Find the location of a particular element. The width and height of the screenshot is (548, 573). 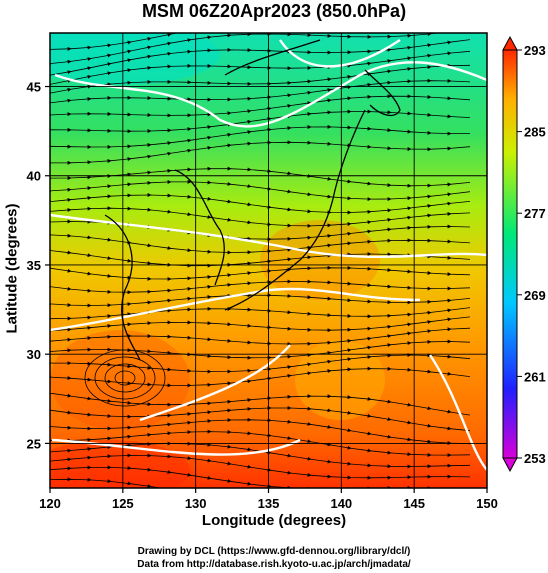

china-coast is located at coordinates (122, 287).